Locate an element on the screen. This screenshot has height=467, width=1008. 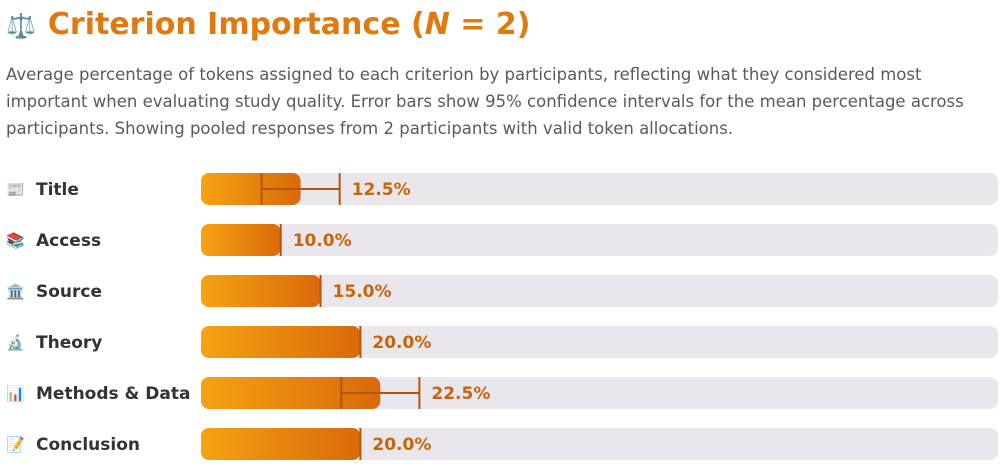
category-label: Theory is located at coordinates (69, 343).